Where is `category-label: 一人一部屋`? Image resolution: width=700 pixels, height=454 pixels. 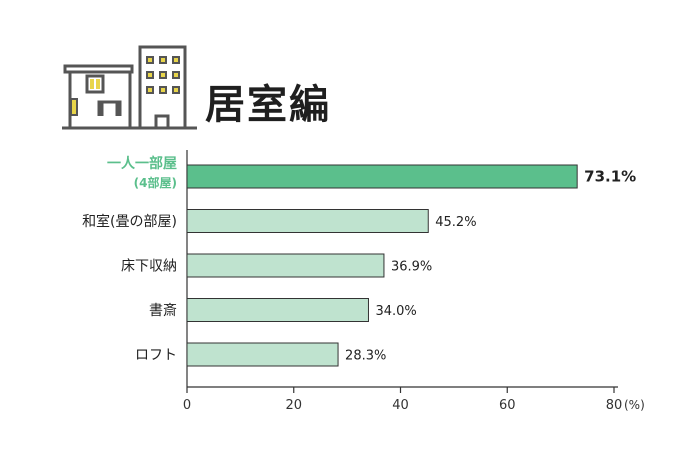
category-label: 一人一部屋 is located at coordinates (142, 163).